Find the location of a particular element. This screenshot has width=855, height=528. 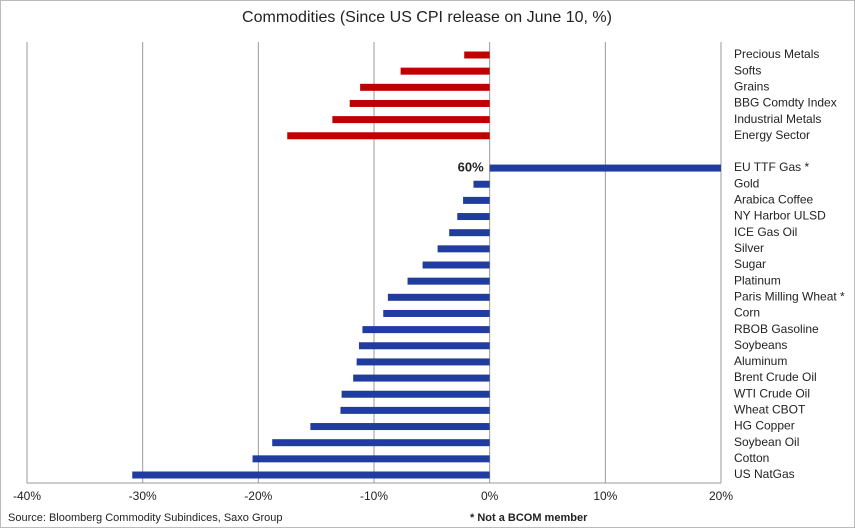

x-tick-label: 0% is located at coordinates (490, 496).